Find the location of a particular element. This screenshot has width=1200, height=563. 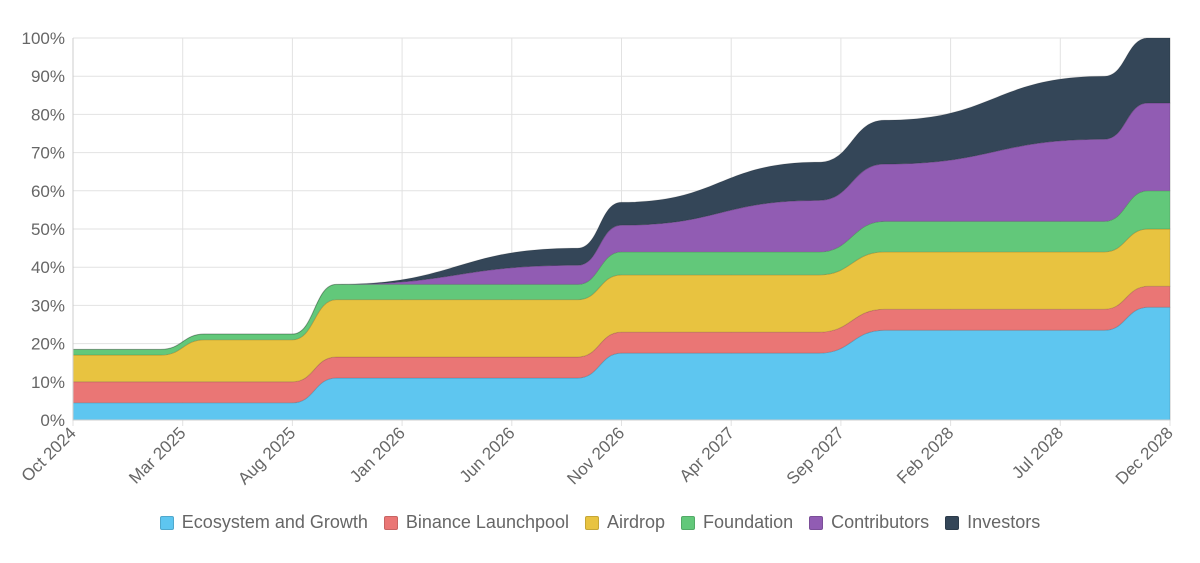

x-tick-label: Nov 2026 is located at coordinates (595, 455).